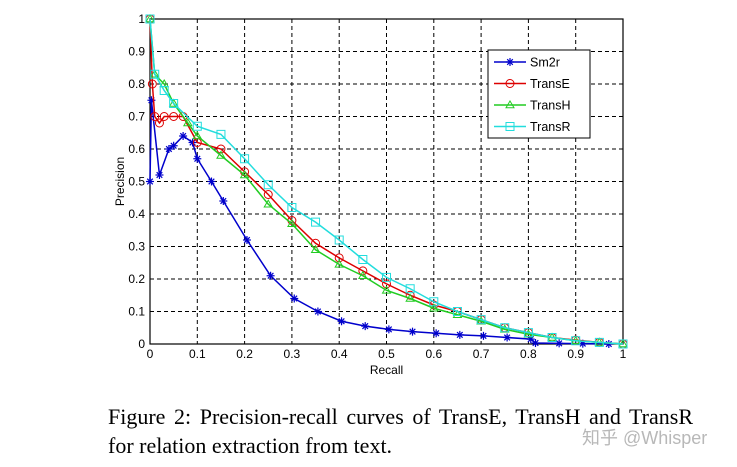  I want to click on x-tick-label: 0.4, so click(339, 354).